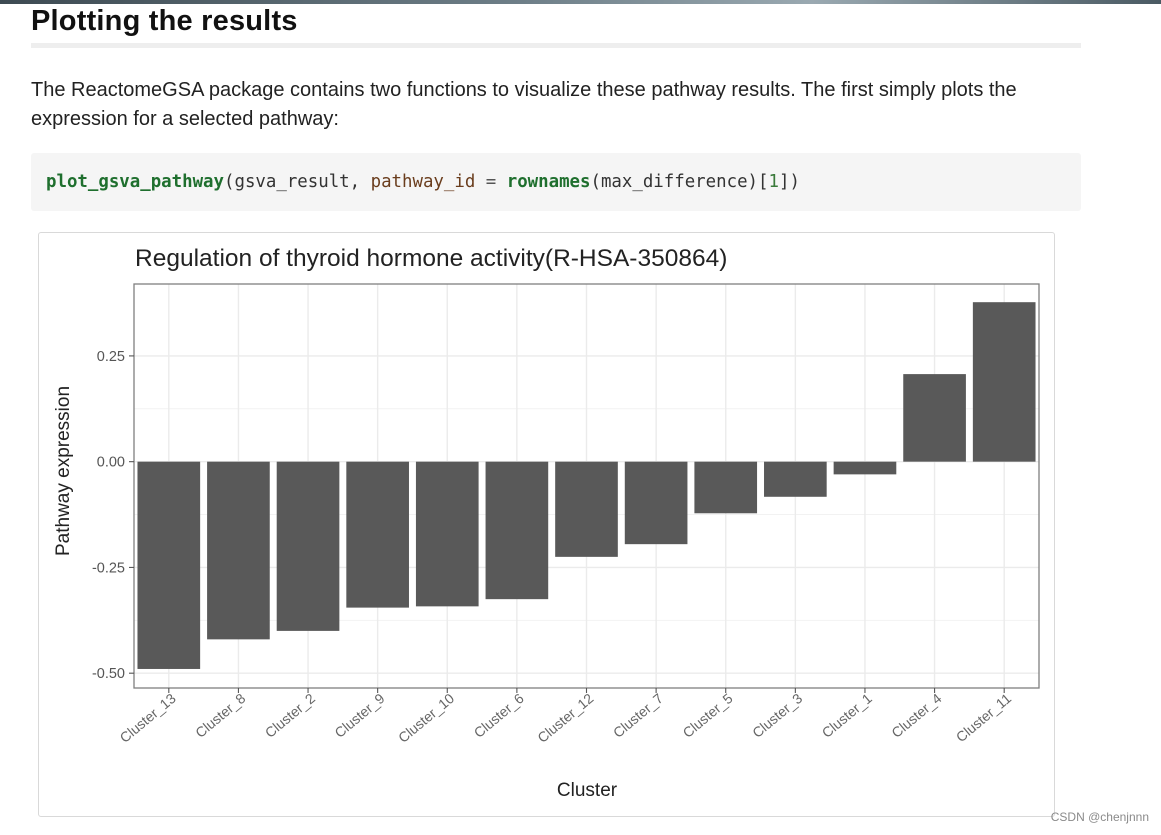 This screenshot has height=835, width=1161. I want to click on code-operator: =, so click(491, 182).